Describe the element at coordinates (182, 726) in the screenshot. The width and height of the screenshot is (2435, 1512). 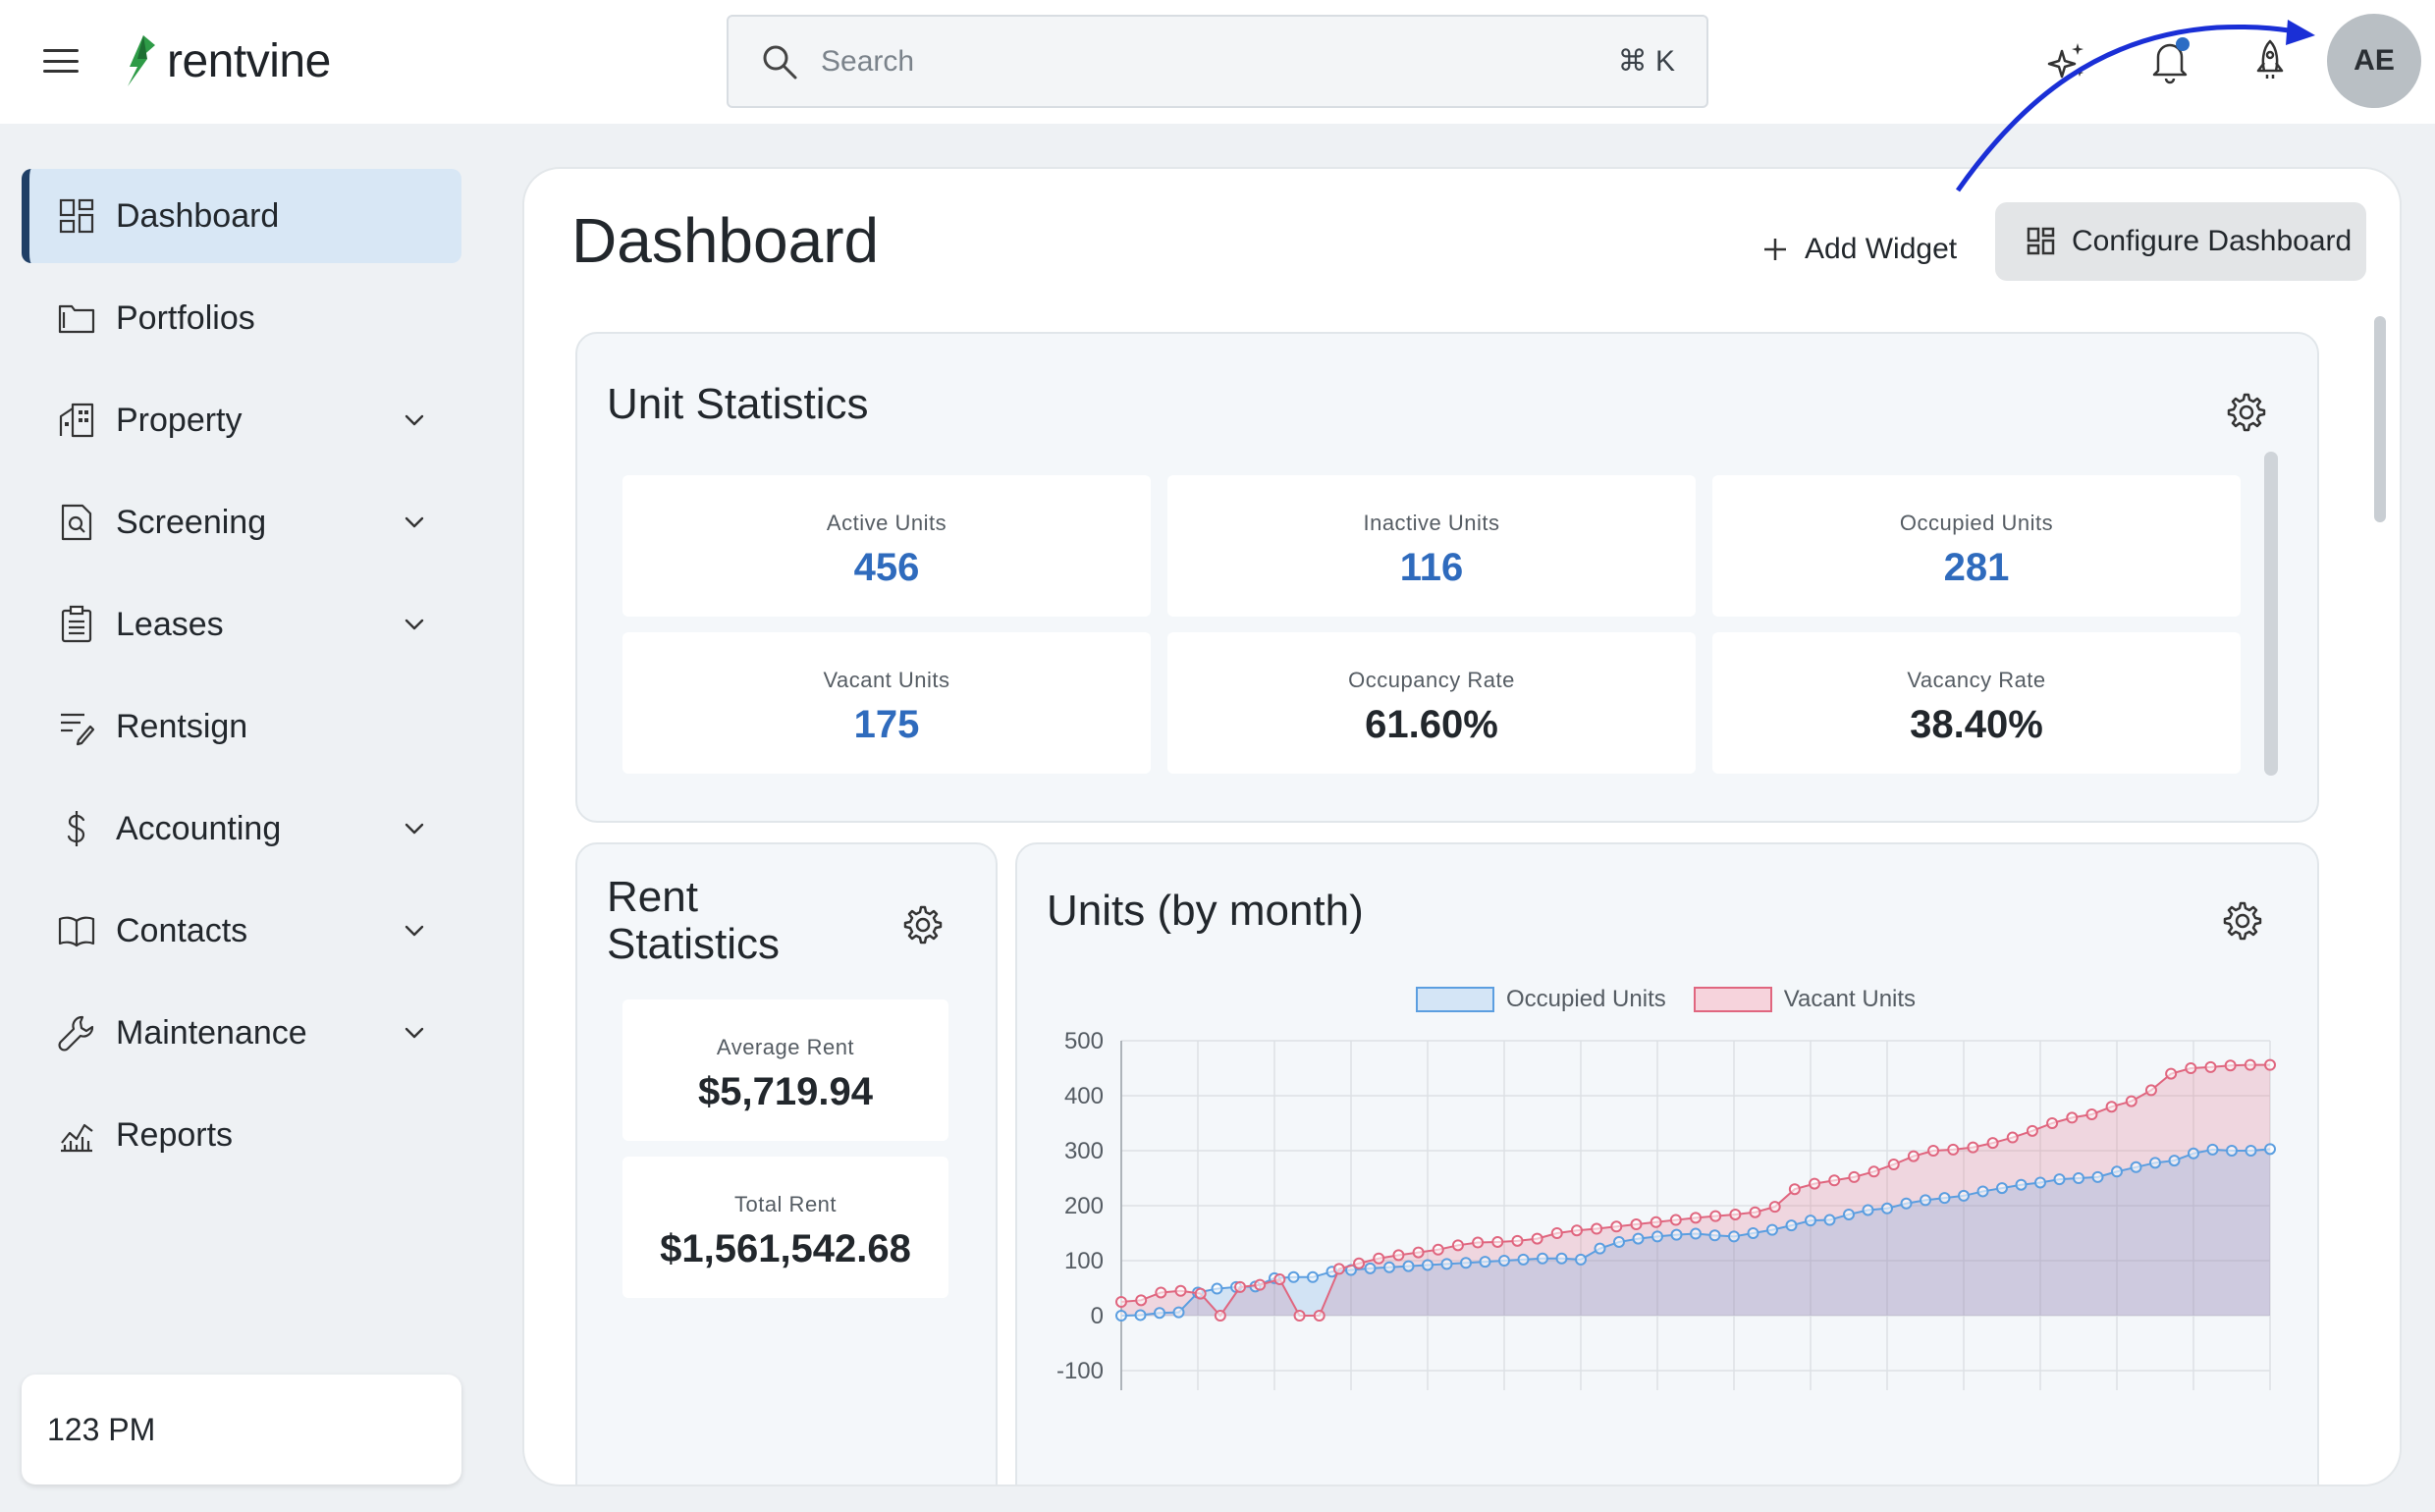
I see `sidebar-item-label: Rentsign` at that location.